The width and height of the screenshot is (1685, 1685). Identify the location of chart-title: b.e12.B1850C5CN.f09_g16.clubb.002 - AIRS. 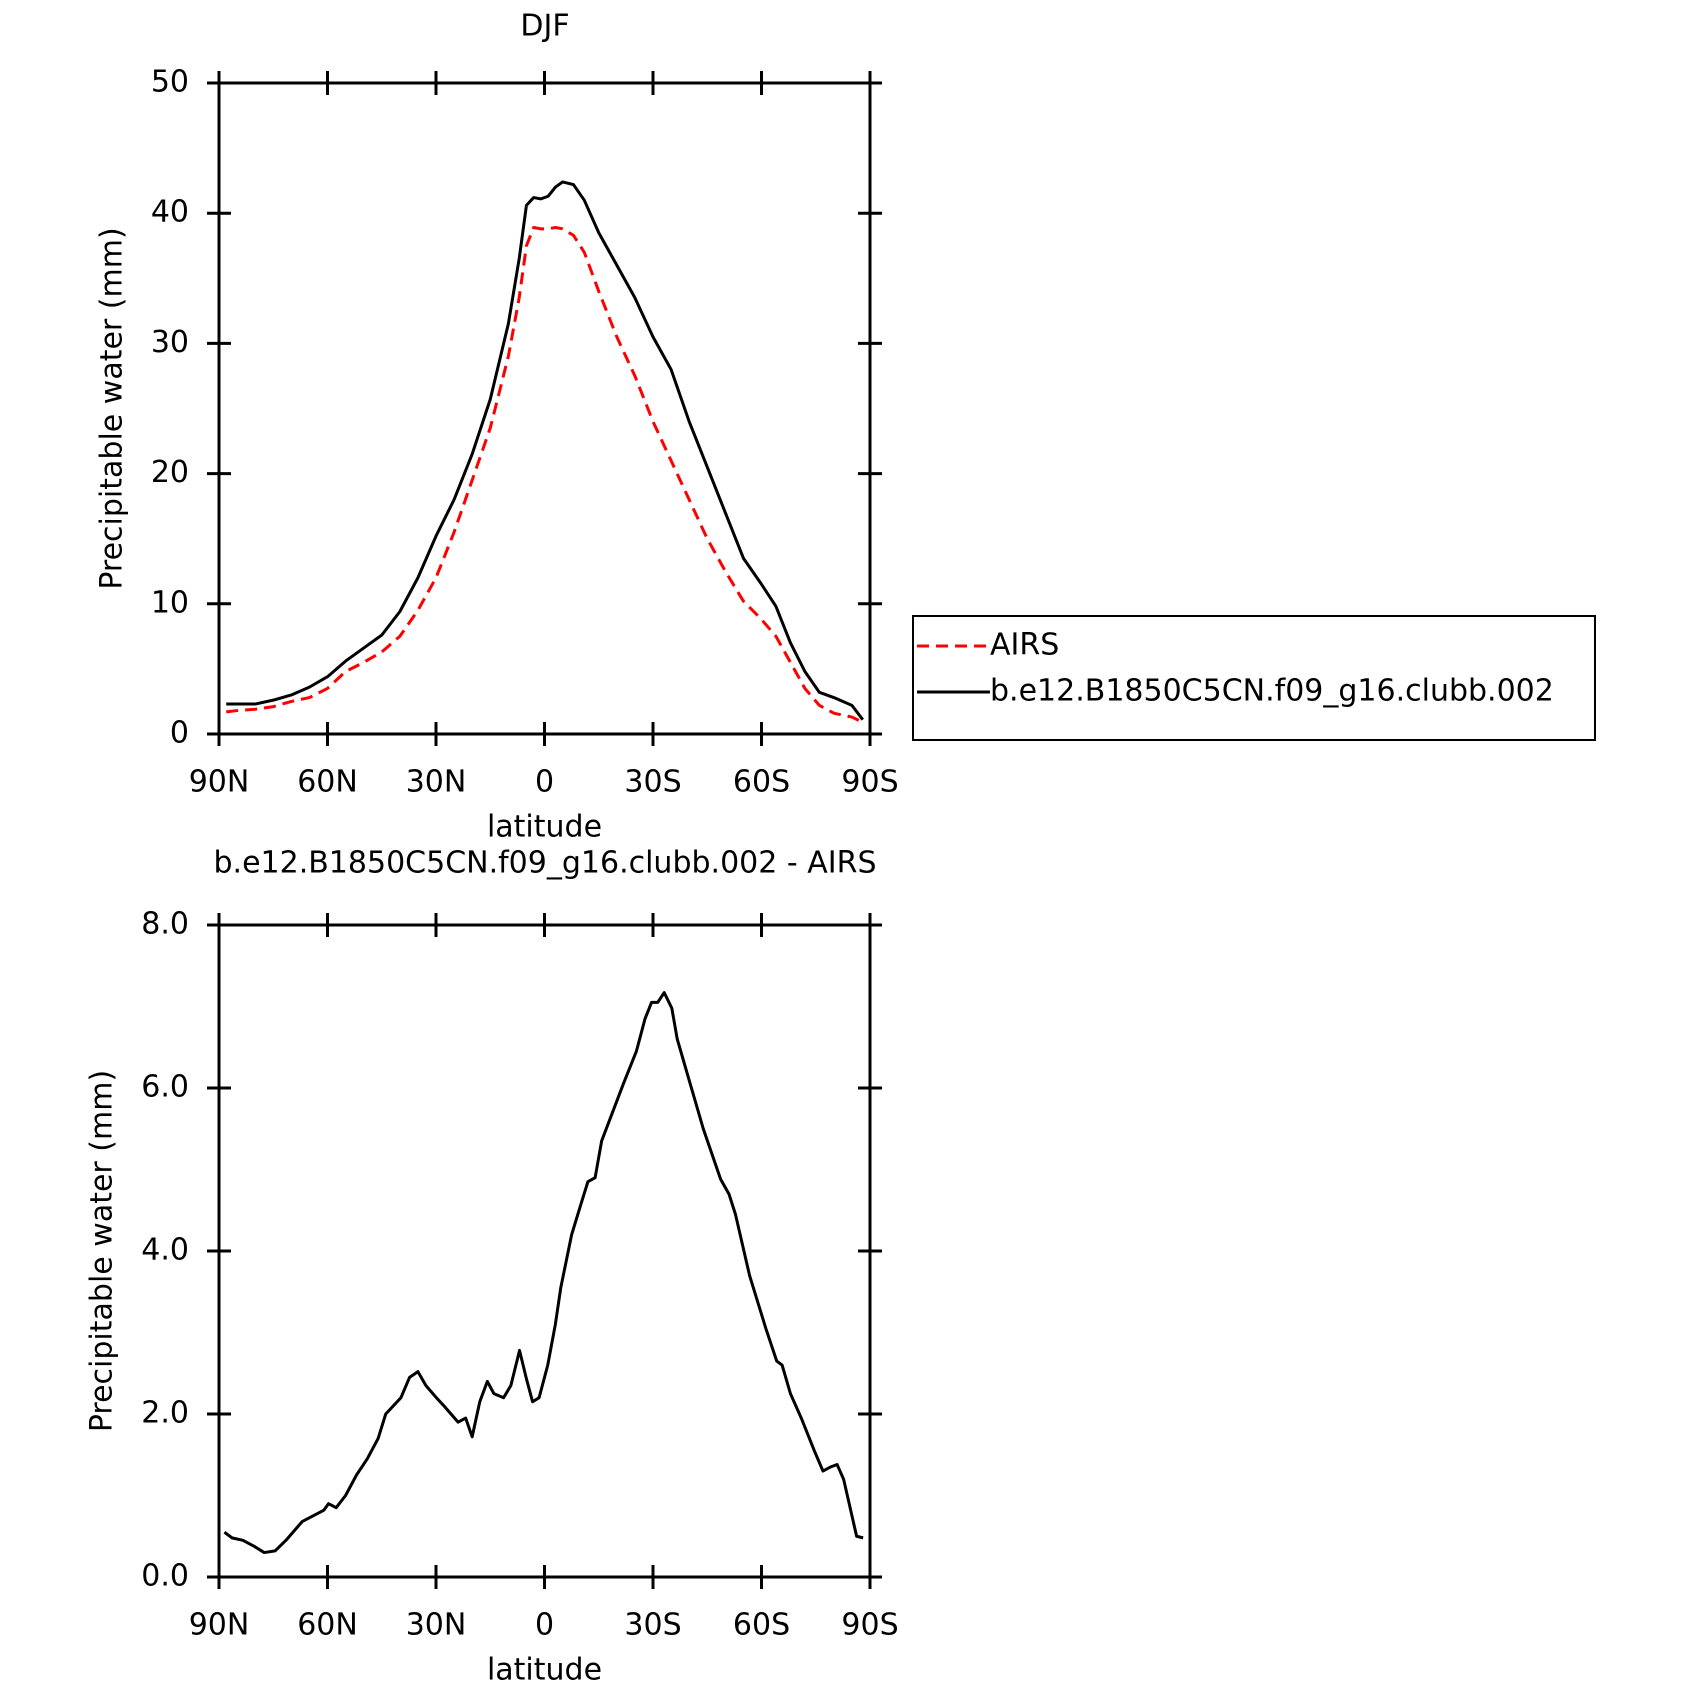
(544, 863).